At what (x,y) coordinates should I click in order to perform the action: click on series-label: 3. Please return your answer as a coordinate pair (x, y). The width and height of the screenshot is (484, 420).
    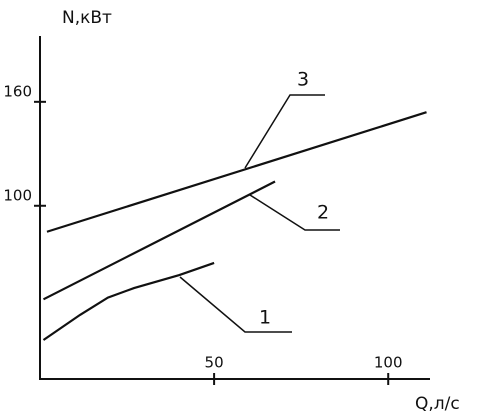
    Looking at the image, I should click on (303, 80).